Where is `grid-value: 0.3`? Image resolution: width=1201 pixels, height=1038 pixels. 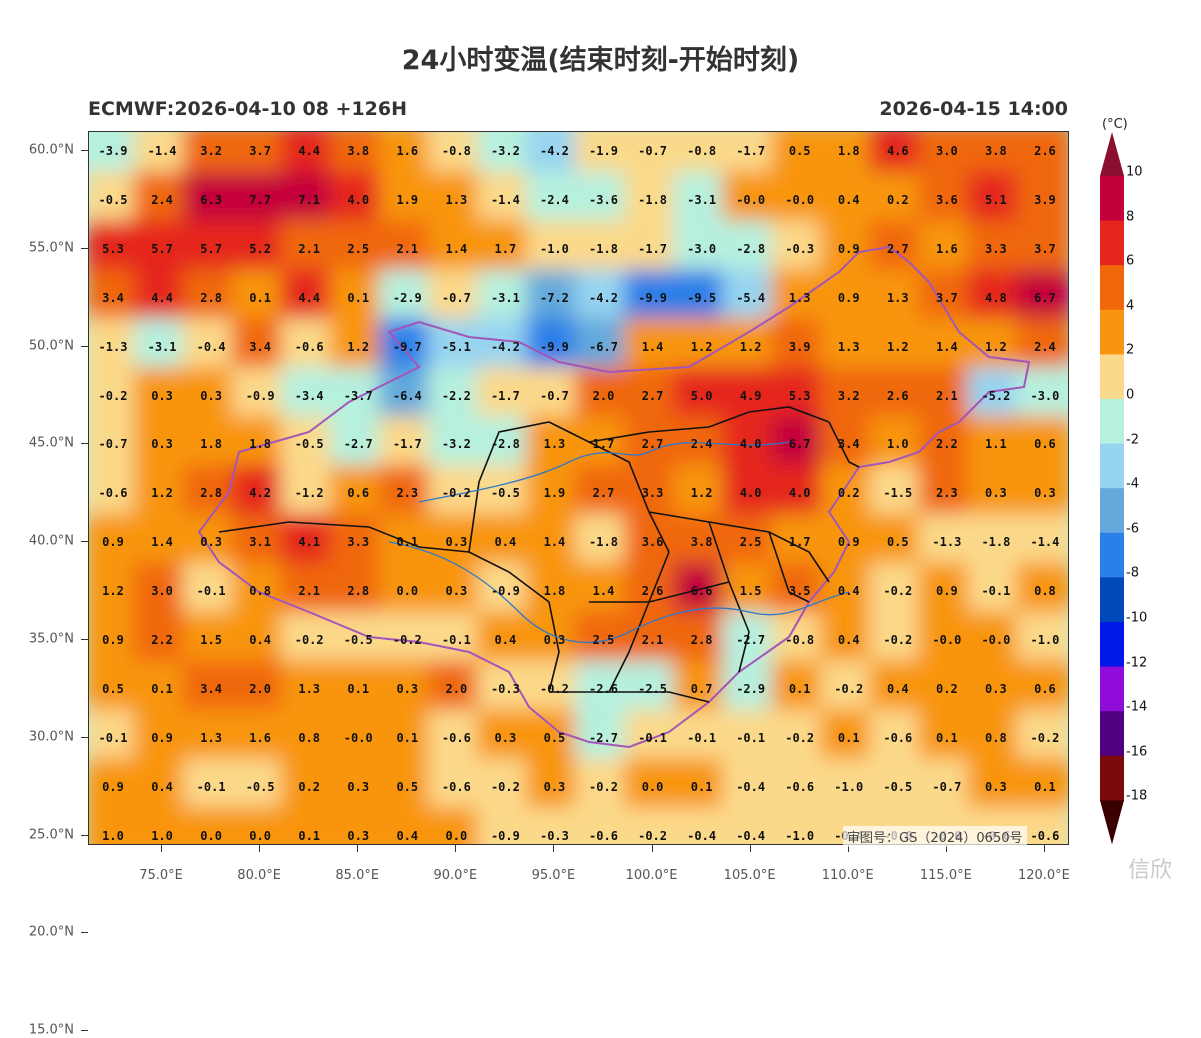
grid-value: 0.3 is located at coordinates (996, 786).